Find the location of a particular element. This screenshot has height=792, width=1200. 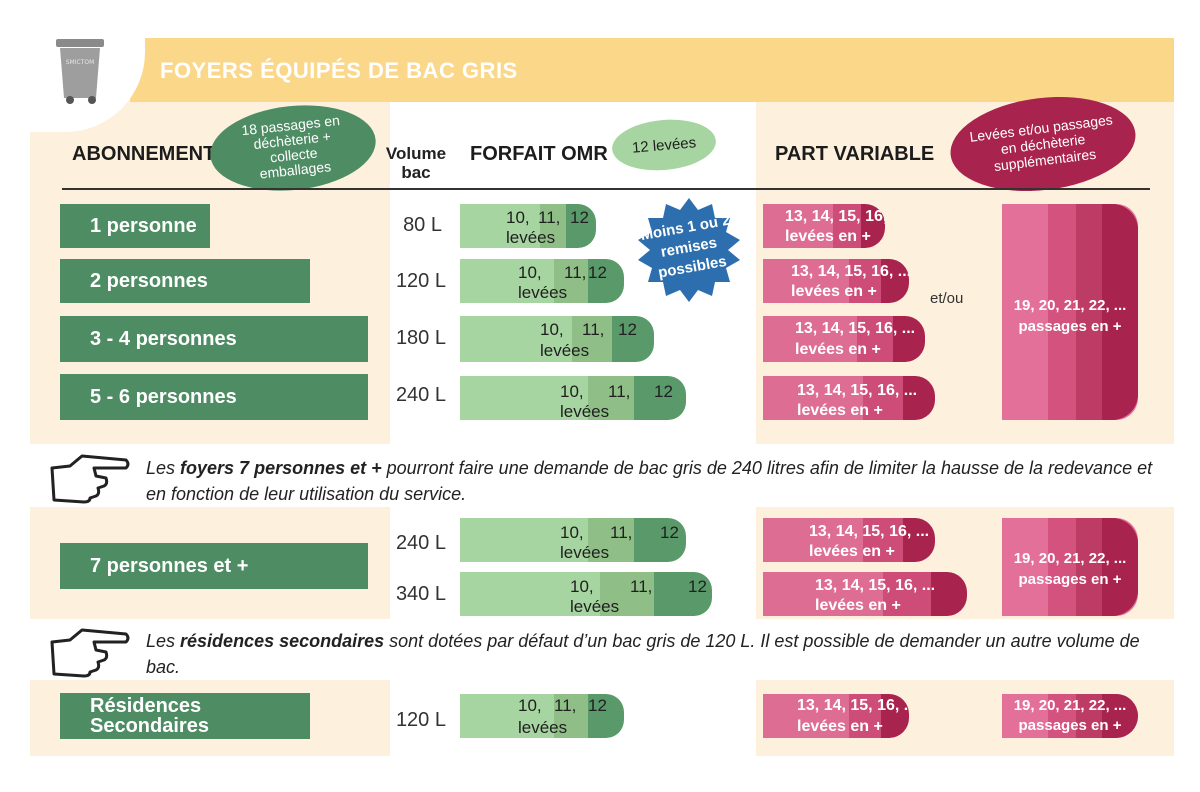

row-label-1-personne: 1 personne is located at coordinates (135, 226).